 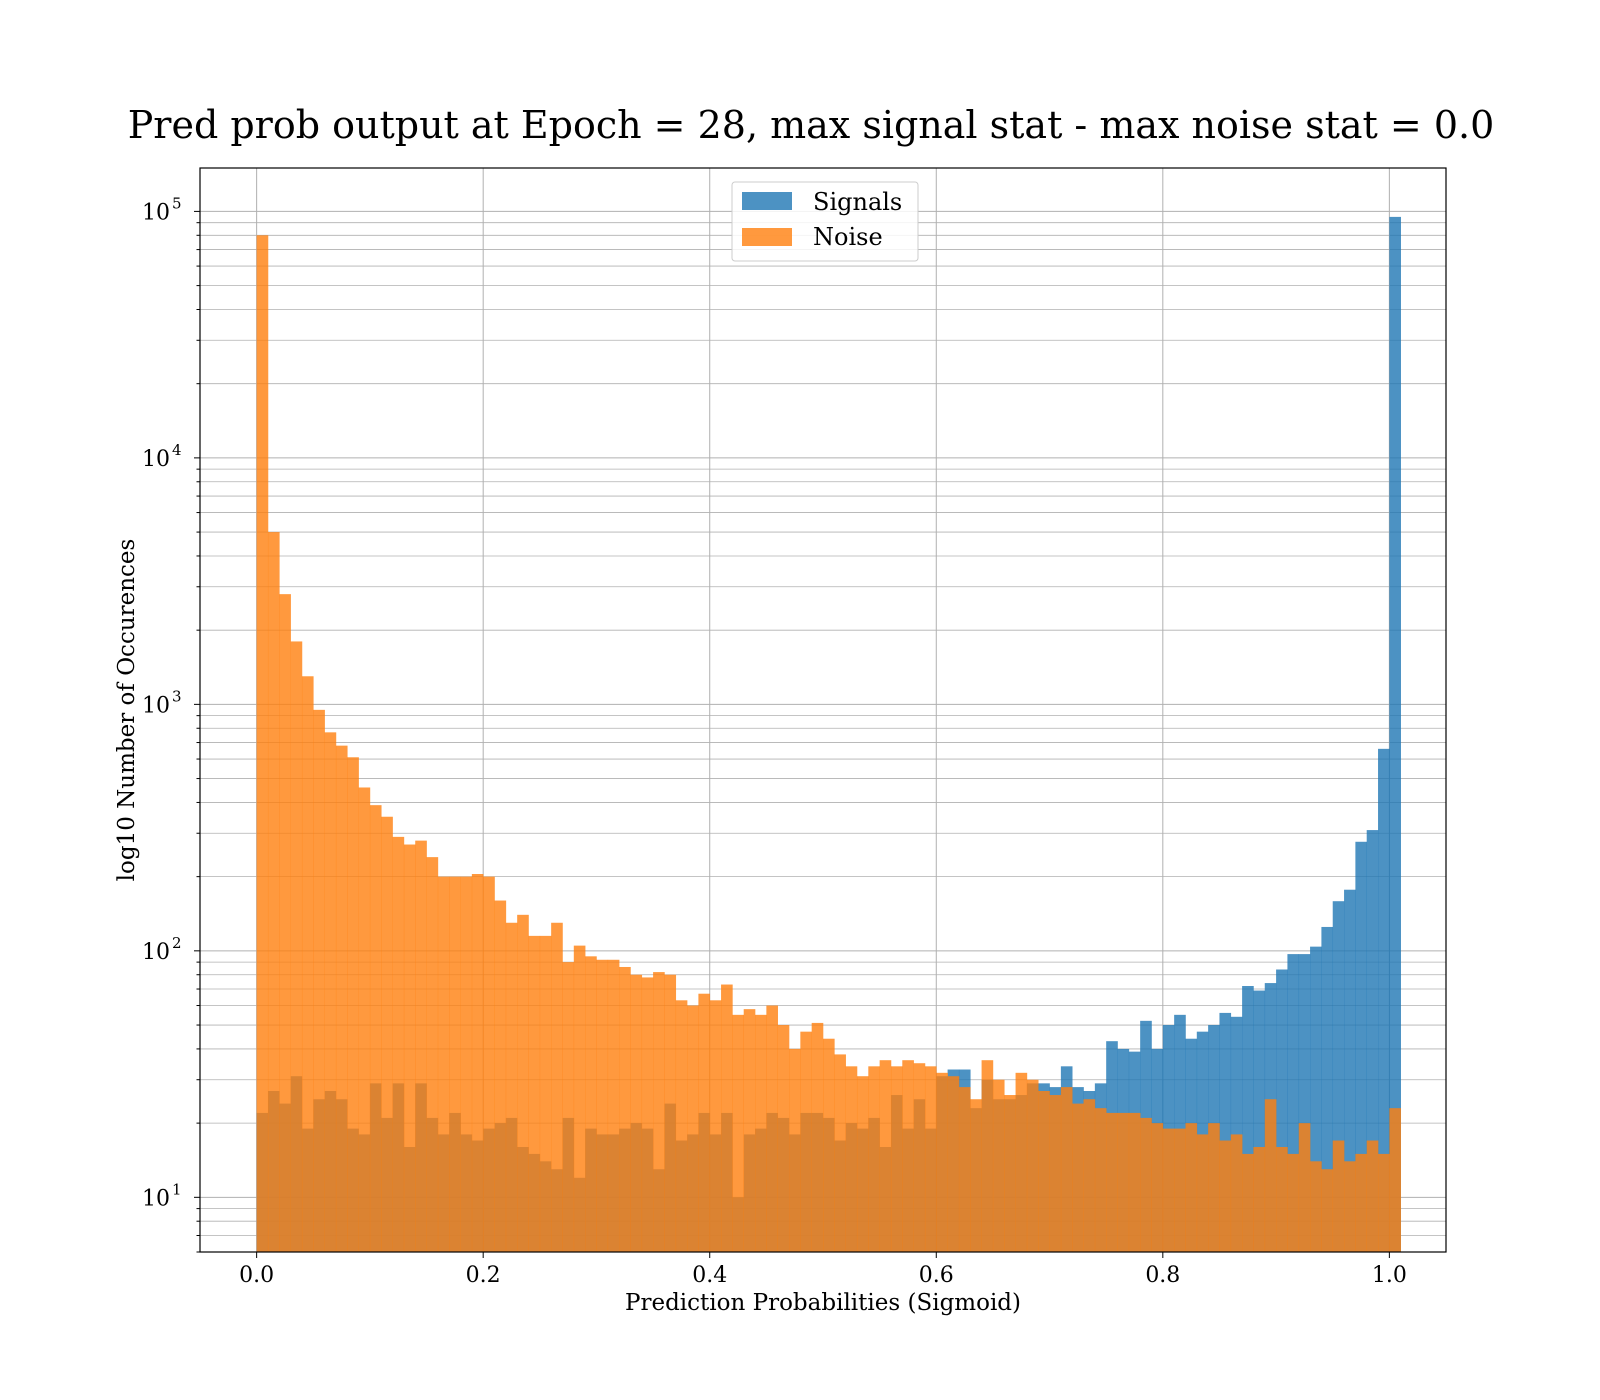 I want to click on x-axis-ticks: 0.0 0.2 0.4 0.6 0.8 1.0, so click(x=823, y=1270).